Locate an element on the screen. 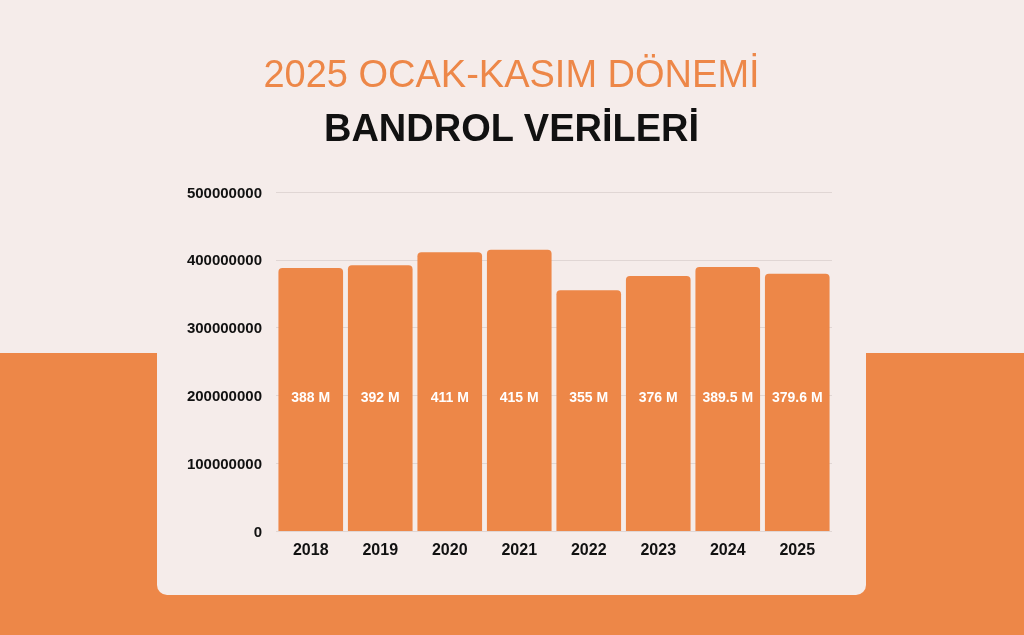  data-label: 389.5 M is located at coordinates (728, 397).